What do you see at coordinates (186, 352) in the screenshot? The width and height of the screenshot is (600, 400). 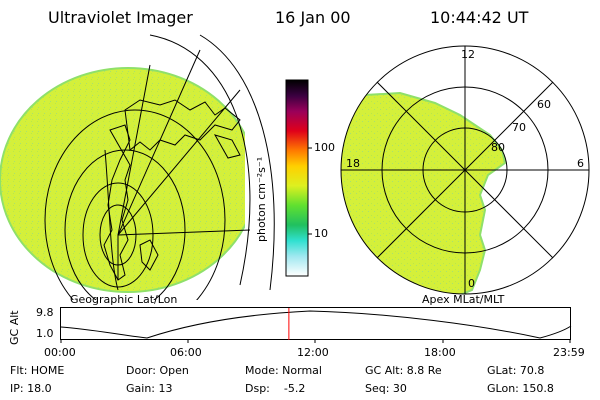 I see `orbit-xtick-0600: 06:00` at bounding box center [186, 352].